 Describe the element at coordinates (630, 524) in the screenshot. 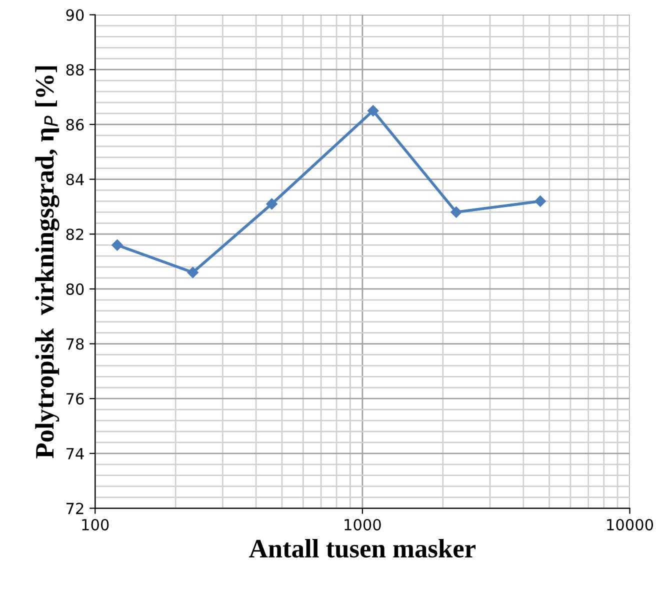

I see `x-tick-label: 10000` at that location.